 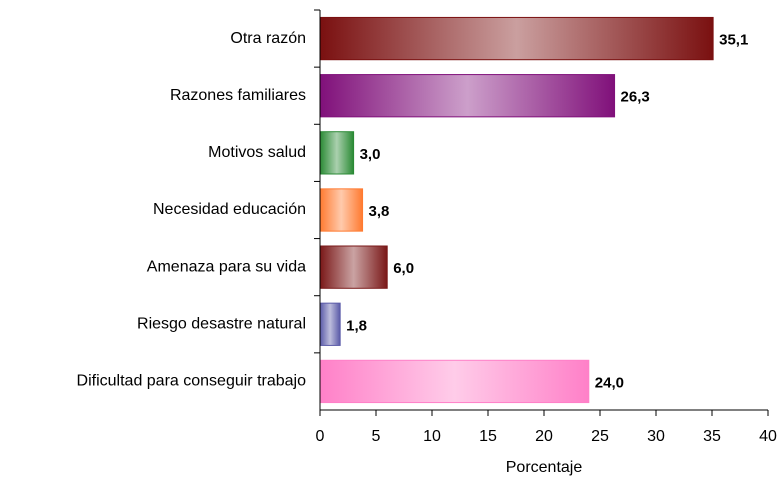 I want to click on y-tick-label: Amenaza para su vida, so click(x=226, y=266).